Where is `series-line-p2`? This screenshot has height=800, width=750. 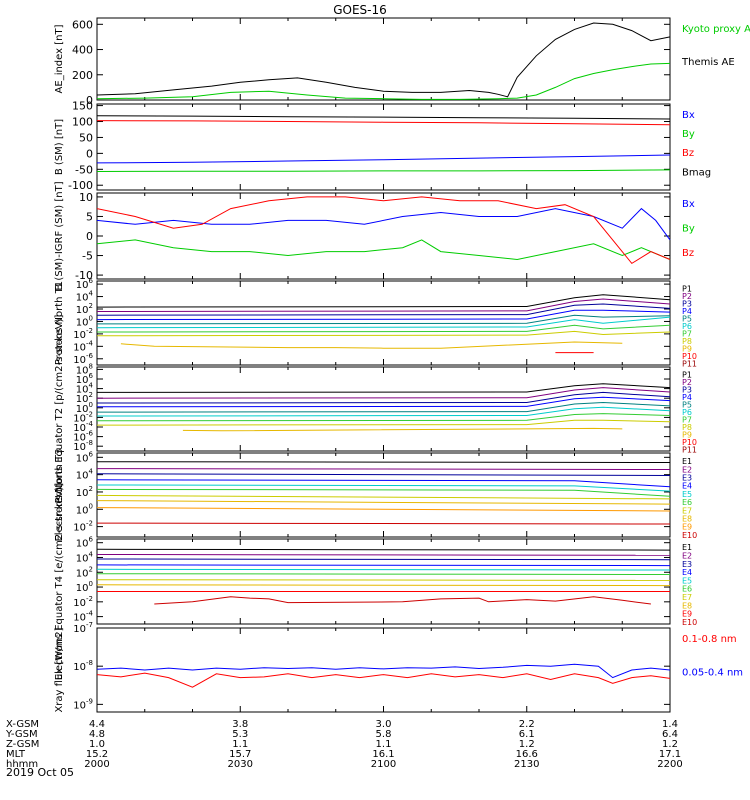
series-line-p2 is located at coordinates (383, 393).